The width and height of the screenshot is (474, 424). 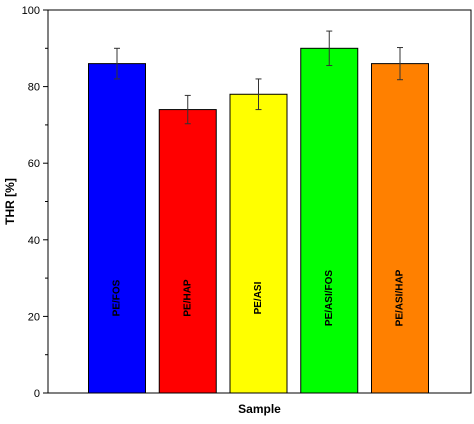 I want to click on y-tick-label: 60, so click(x=34, y=164).